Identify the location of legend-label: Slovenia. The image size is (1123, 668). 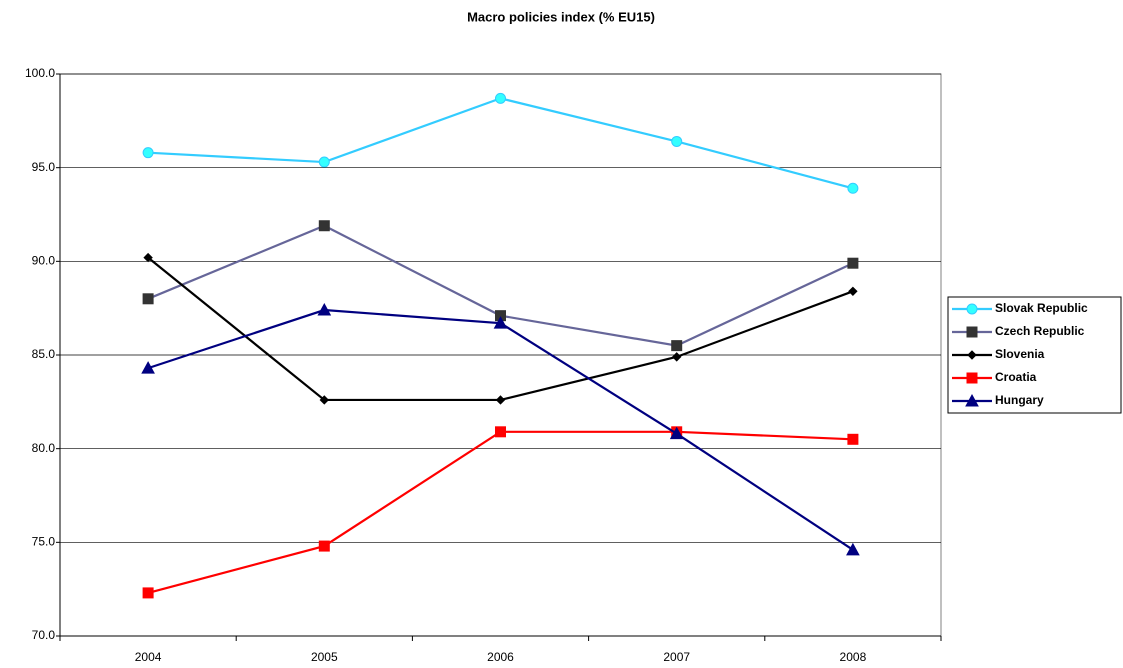
(1020, 354).